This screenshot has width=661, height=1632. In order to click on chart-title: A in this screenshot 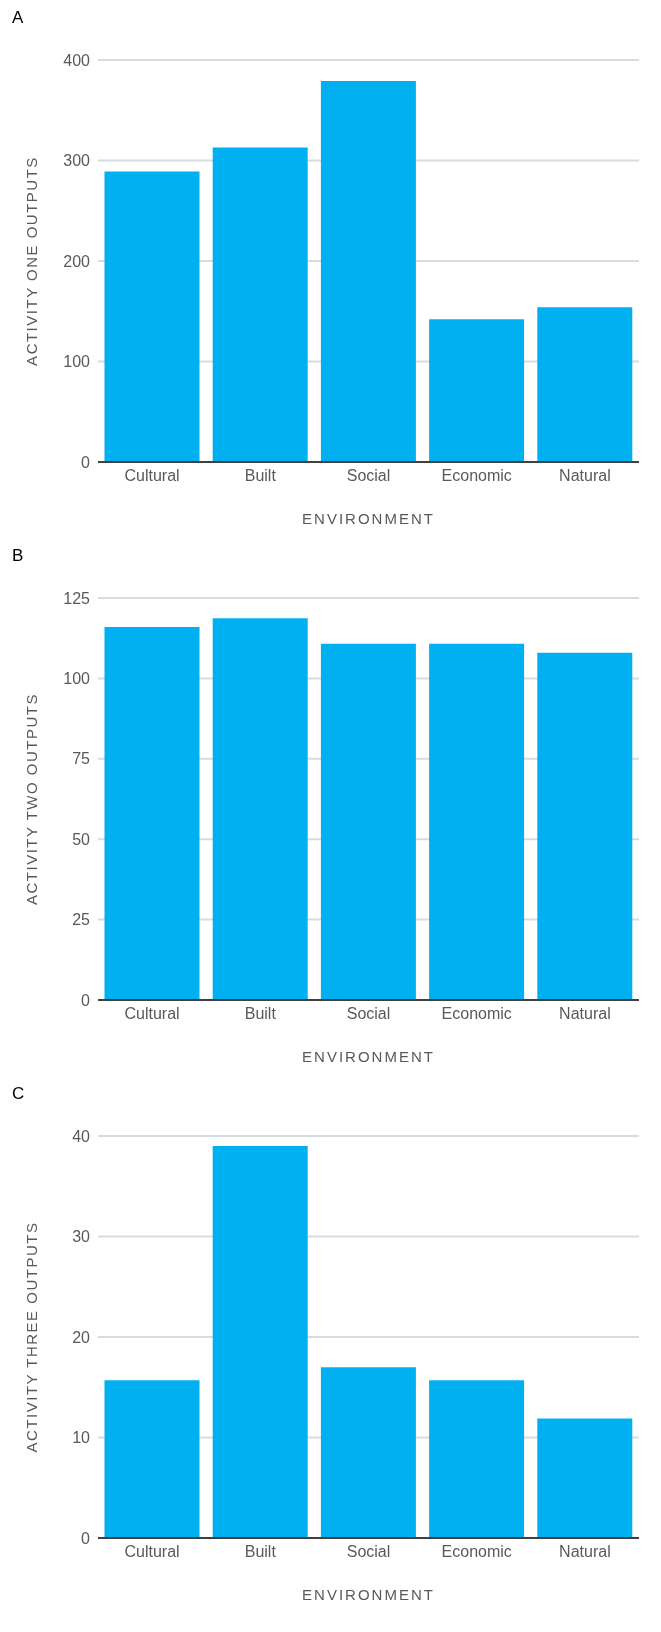, I will do `click(18, 18)`.